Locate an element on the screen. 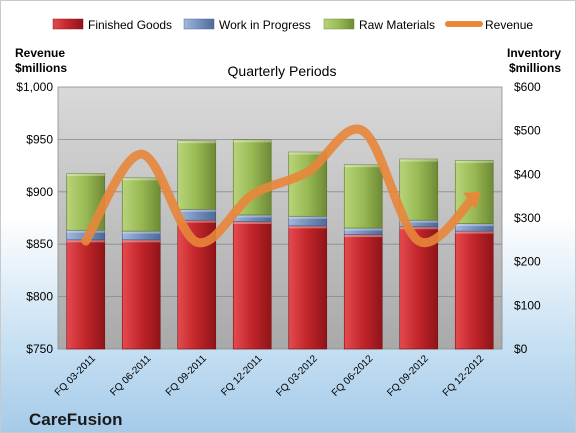 The width and height of the screenshot is (576, 433). right-axis-title-line2: $millions is located at coordinates (535, 68).